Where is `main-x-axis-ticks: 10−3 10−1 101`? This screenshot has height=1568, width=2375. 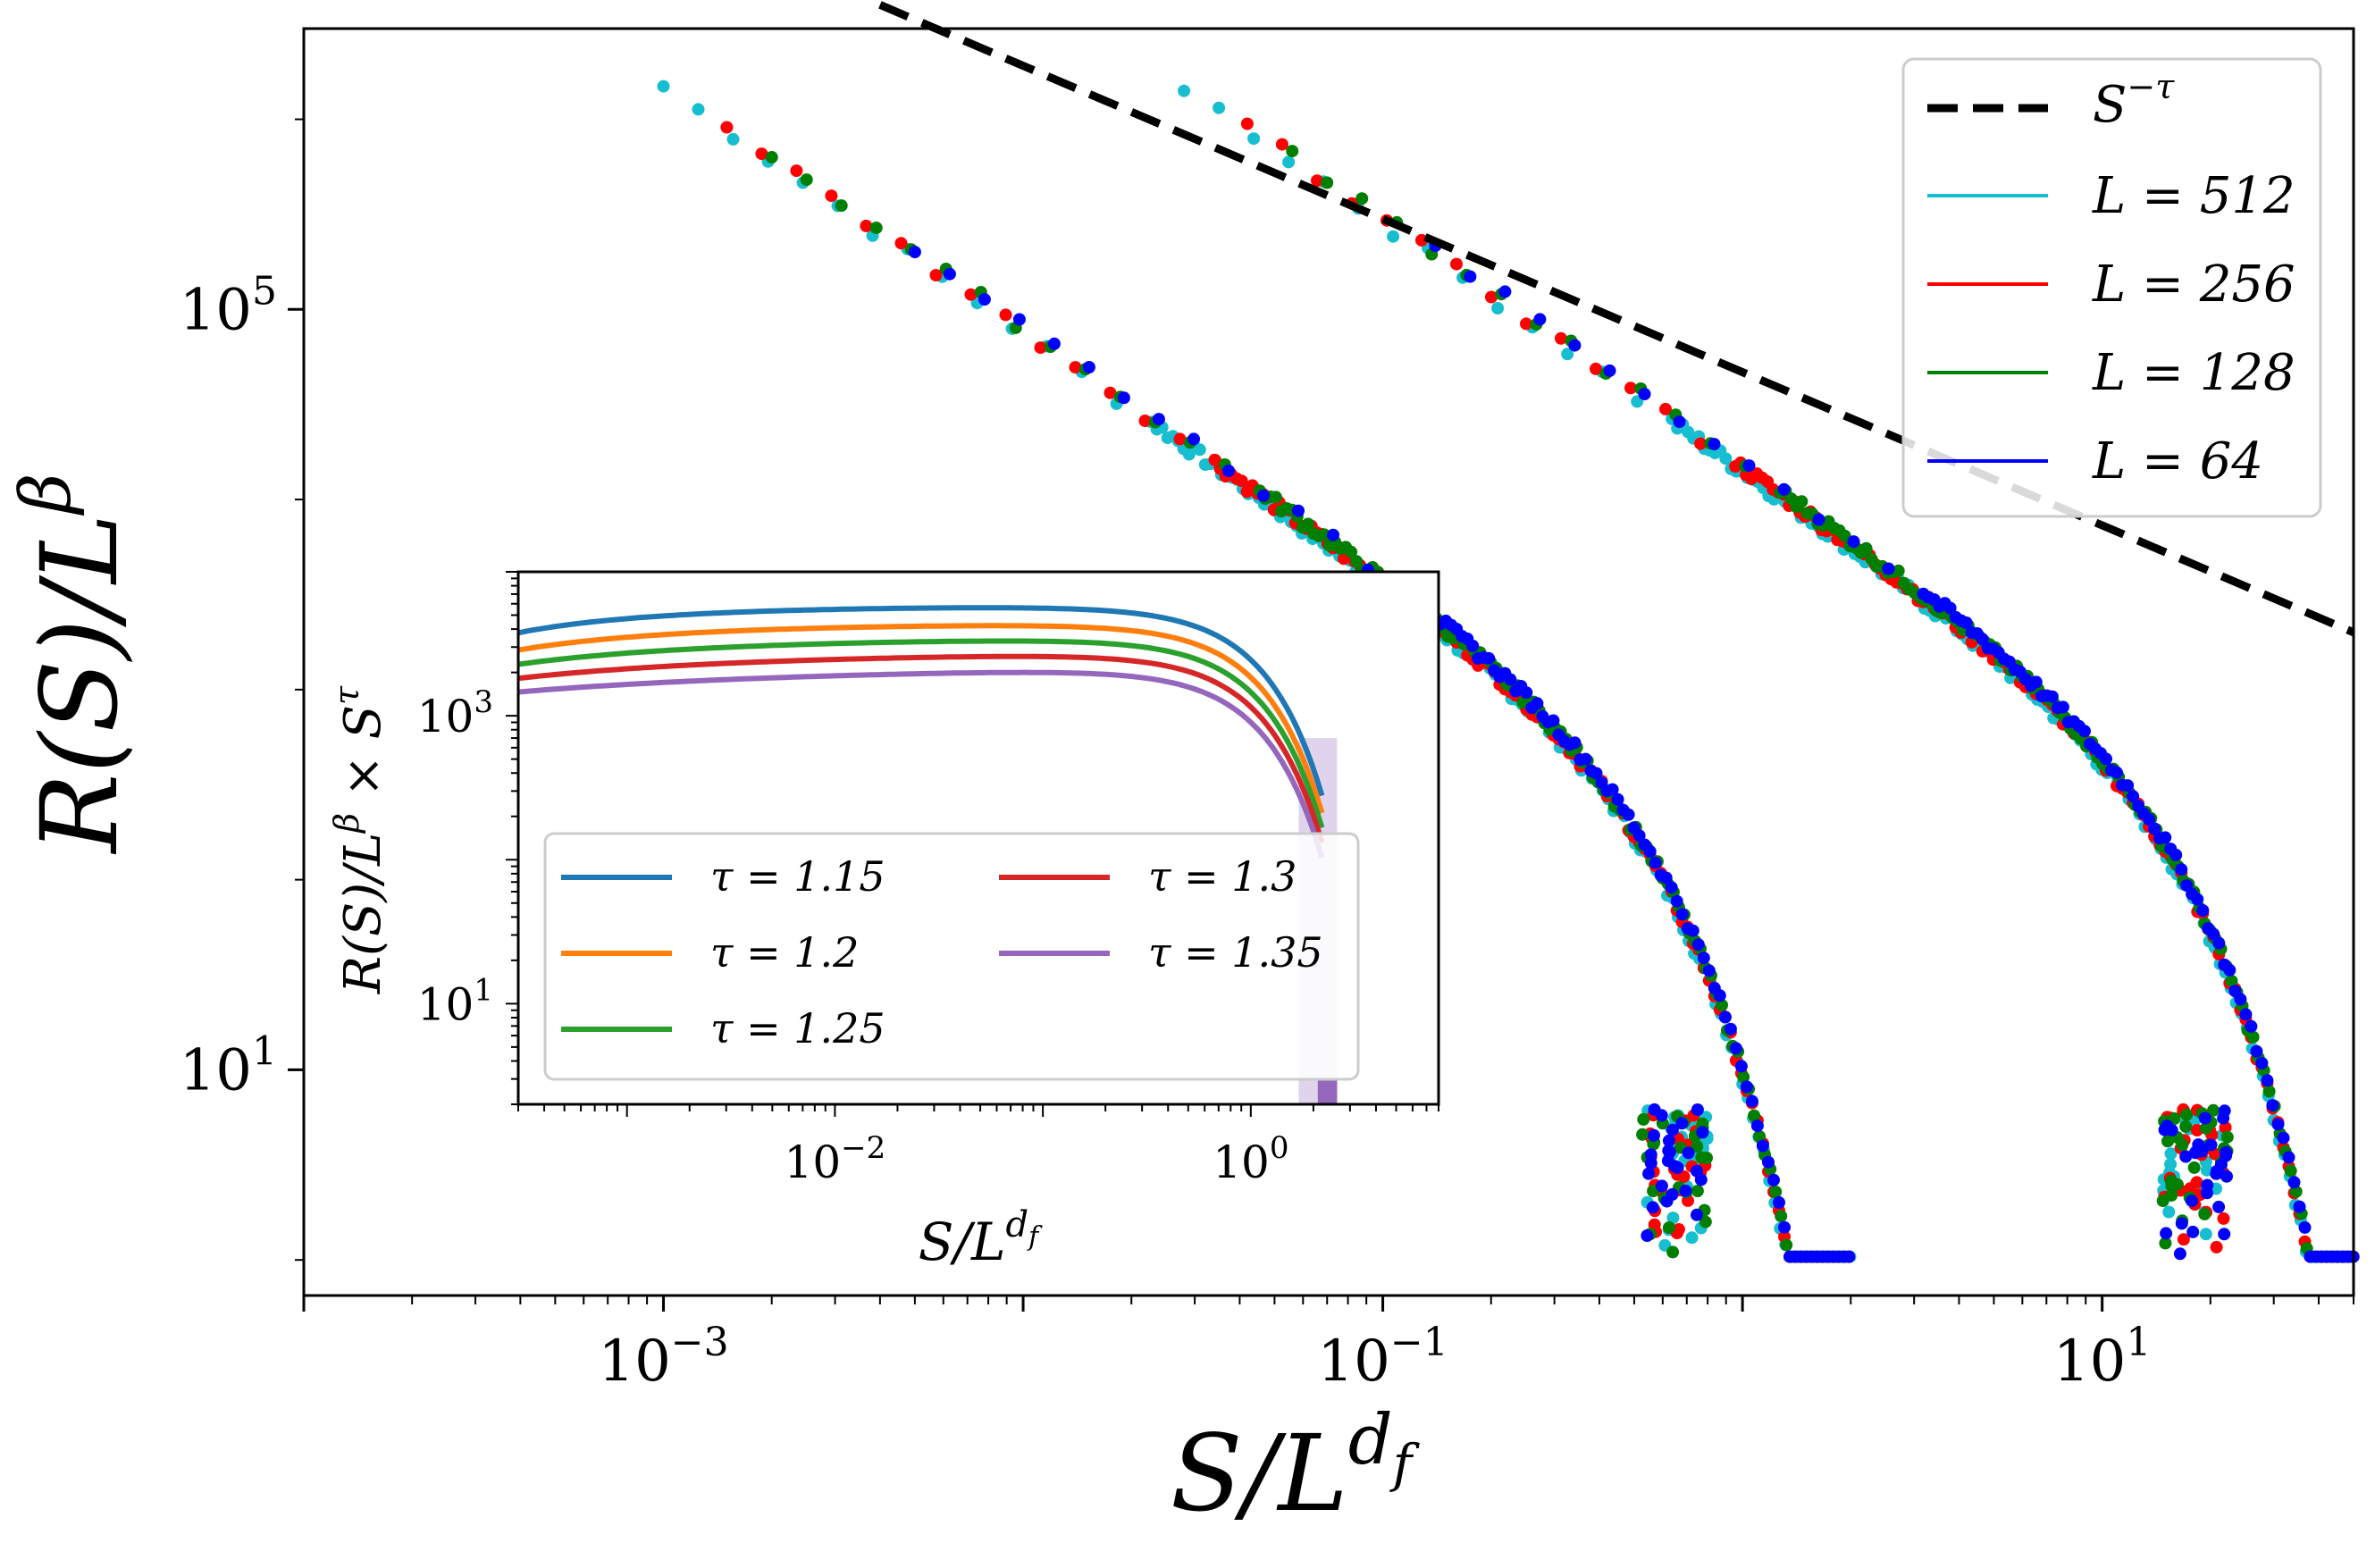 main-x-axis-ticks: 10−3 10−1 101 is located at coordinates (1328, 1345).